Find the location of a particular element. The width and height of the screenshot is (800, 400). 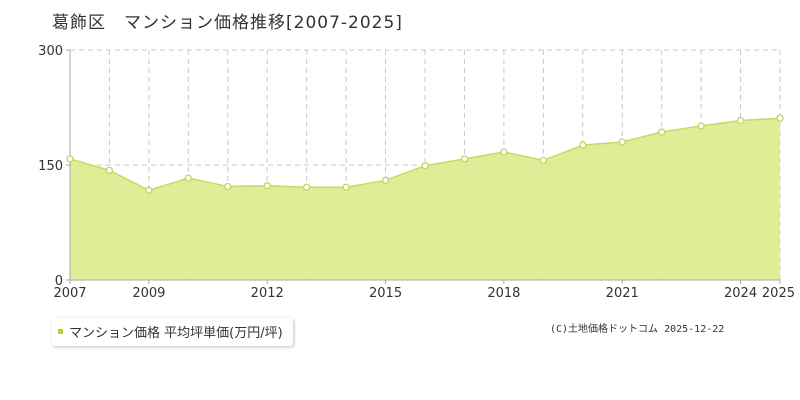

chart-title: 葛飾区 マンション価格推移[2007-2025] is located at coordinates (227, 23).